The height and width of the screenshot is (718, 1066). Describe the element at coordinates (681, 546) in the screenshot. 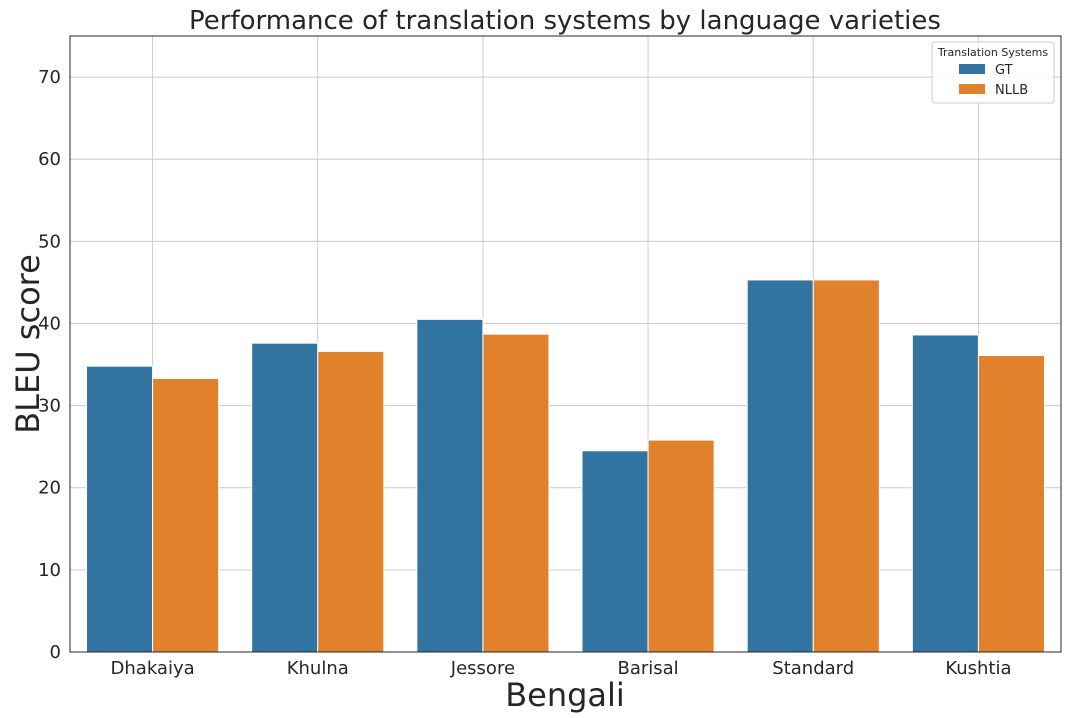

I see `bar-nllb-barisal` at that location.